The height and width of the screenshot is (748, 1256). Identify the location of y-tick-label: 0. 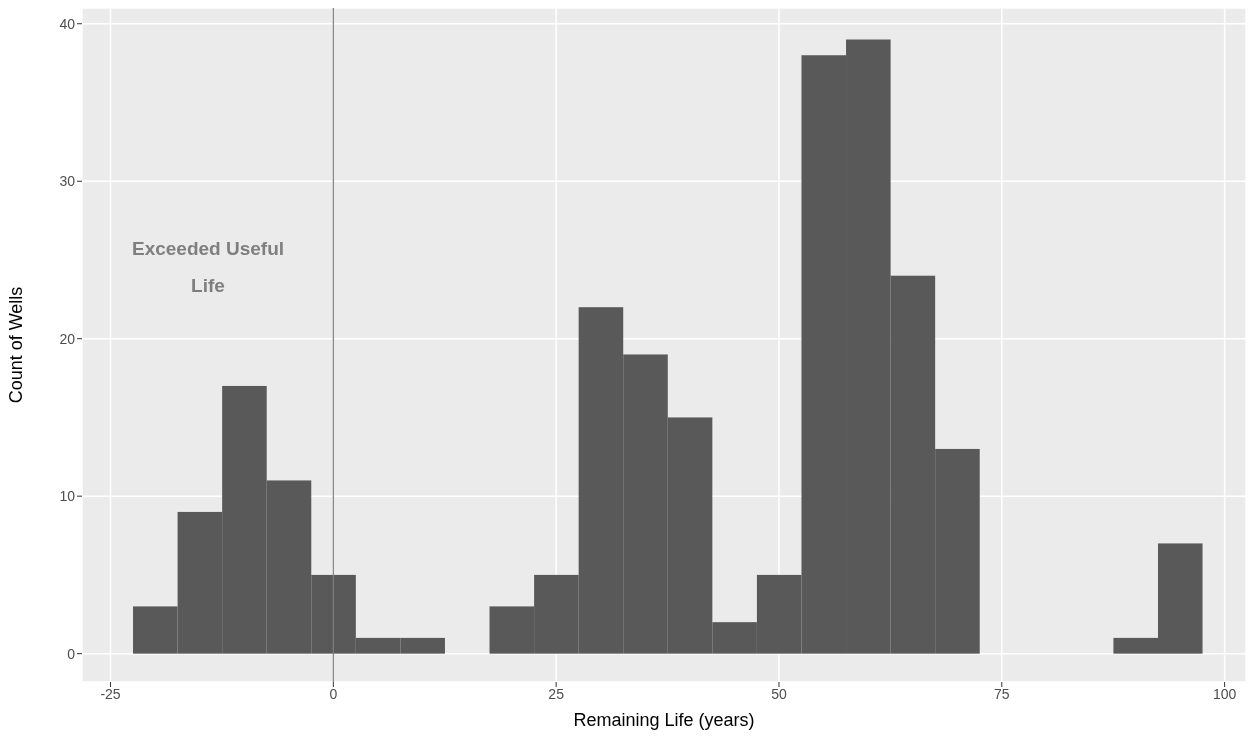
(71, 653).